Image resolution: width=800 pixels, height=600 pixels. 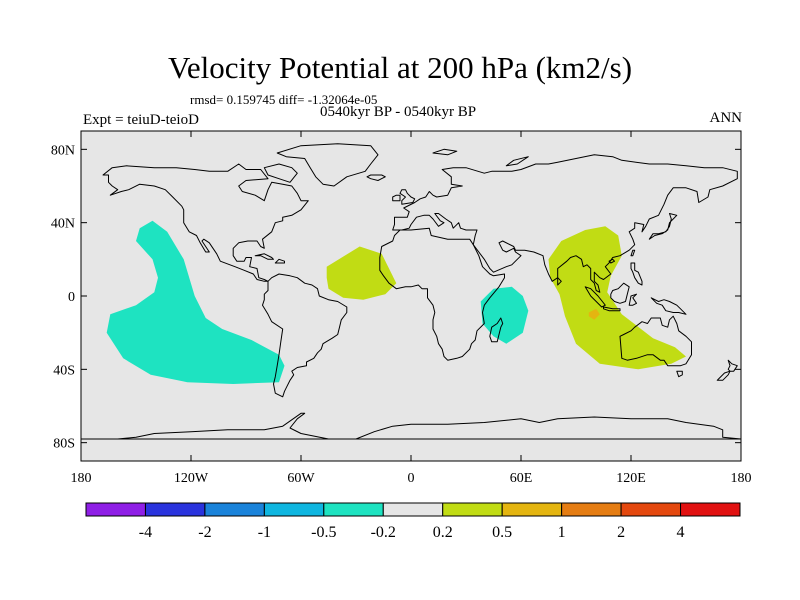 I want to click on coastline-java, so click(x=612, y=309).